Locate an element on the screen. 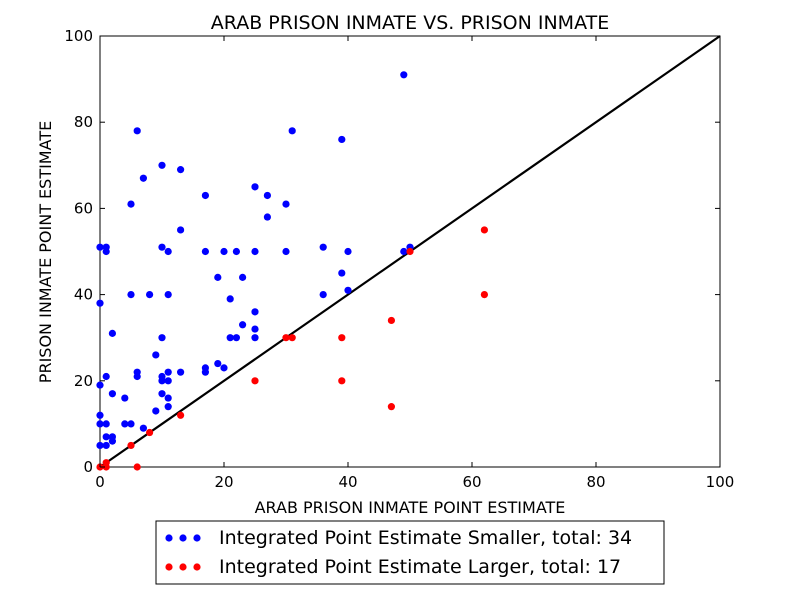  x-tick-label: 40 is located at coordinates (347, 482).